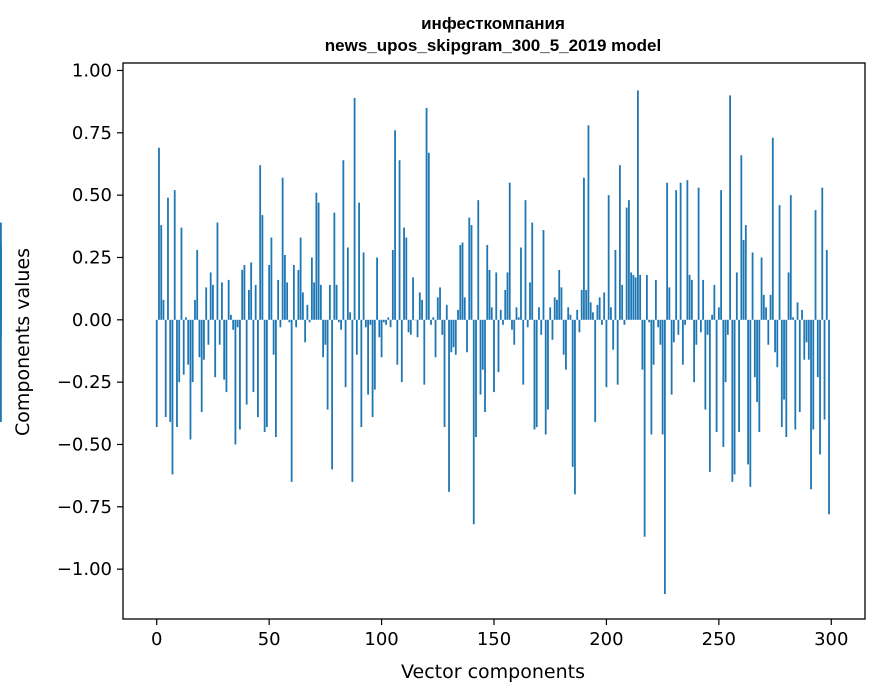  What do you see at coordinates (92, 195) in the screenshot?
I see `y-tick-label: 0.50` at bounding box center [92, 195].